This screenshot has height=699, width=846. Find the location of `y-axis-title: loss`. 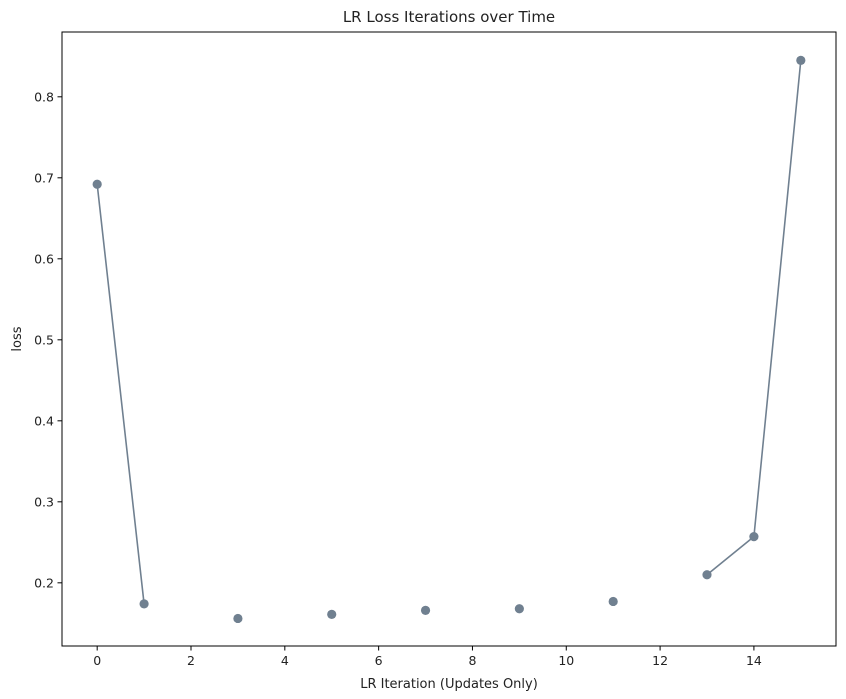

y-axis-title: loss is located at coordinates (17, 338).